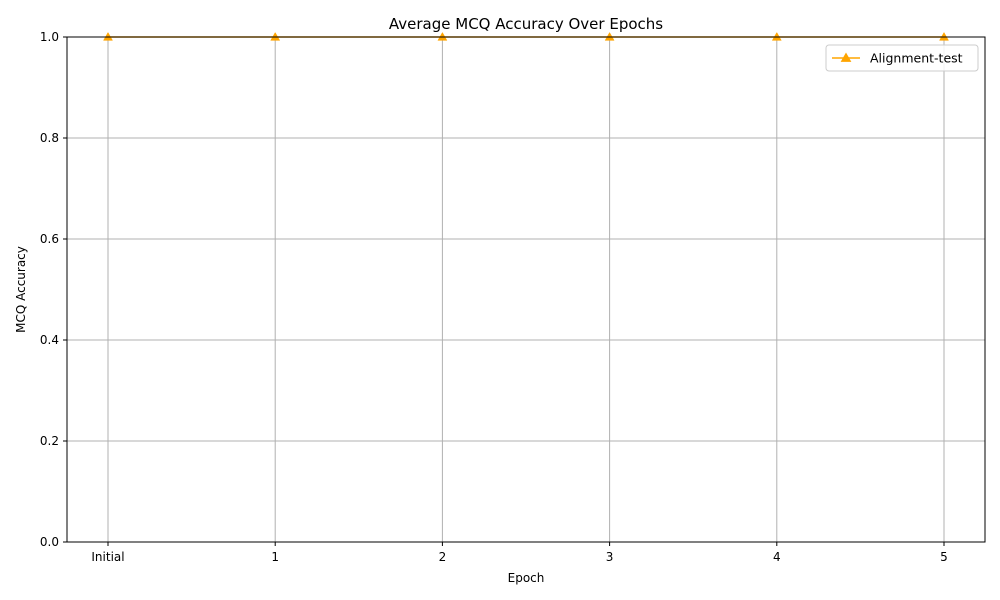  What do you see at coordinates (443, 557) in the screenshot?
I see `x-tick-label: 2` at bounding box center [443, 557].